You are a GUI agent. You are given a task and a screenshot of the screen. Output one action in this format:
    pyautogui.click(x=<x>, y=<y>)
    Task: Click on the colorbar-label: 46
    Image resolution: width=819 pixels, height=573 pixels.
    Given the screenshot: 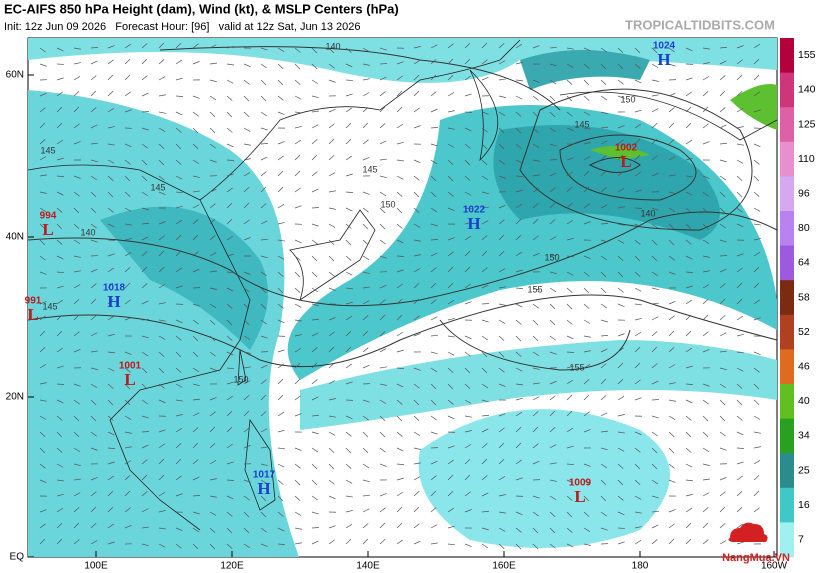 What is the action you would take?
    pyautogui.click(x=804, y=366)
    